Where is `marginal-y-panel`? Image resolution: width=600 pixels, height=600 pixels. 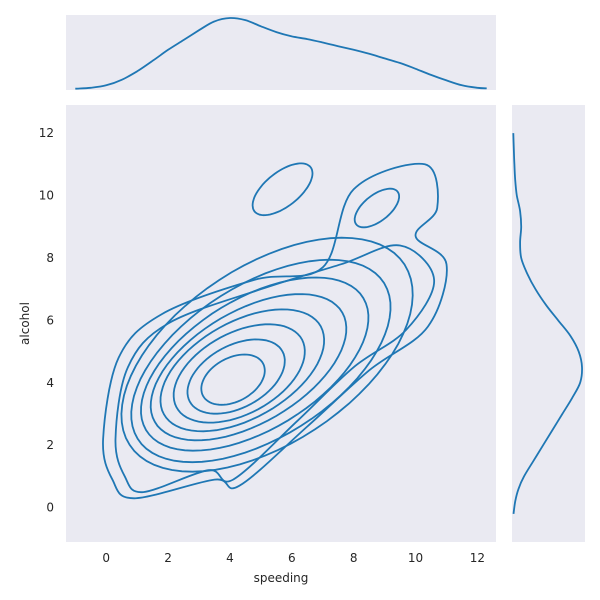 marginal-y-panel is located at coordinates (548, 323).